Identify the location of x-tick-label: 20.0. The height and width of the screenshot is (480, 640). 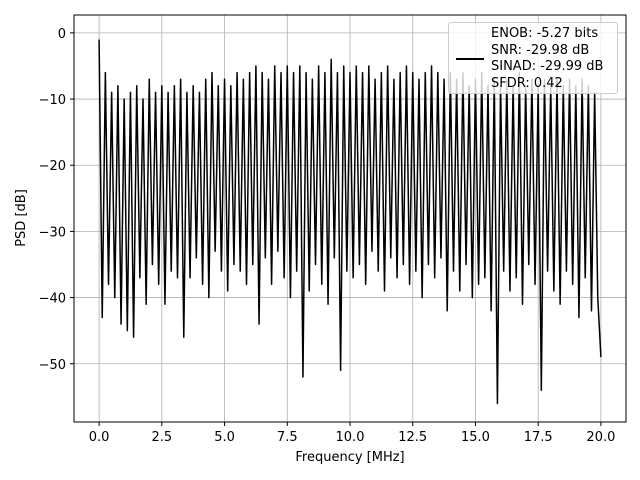
(600, 437).